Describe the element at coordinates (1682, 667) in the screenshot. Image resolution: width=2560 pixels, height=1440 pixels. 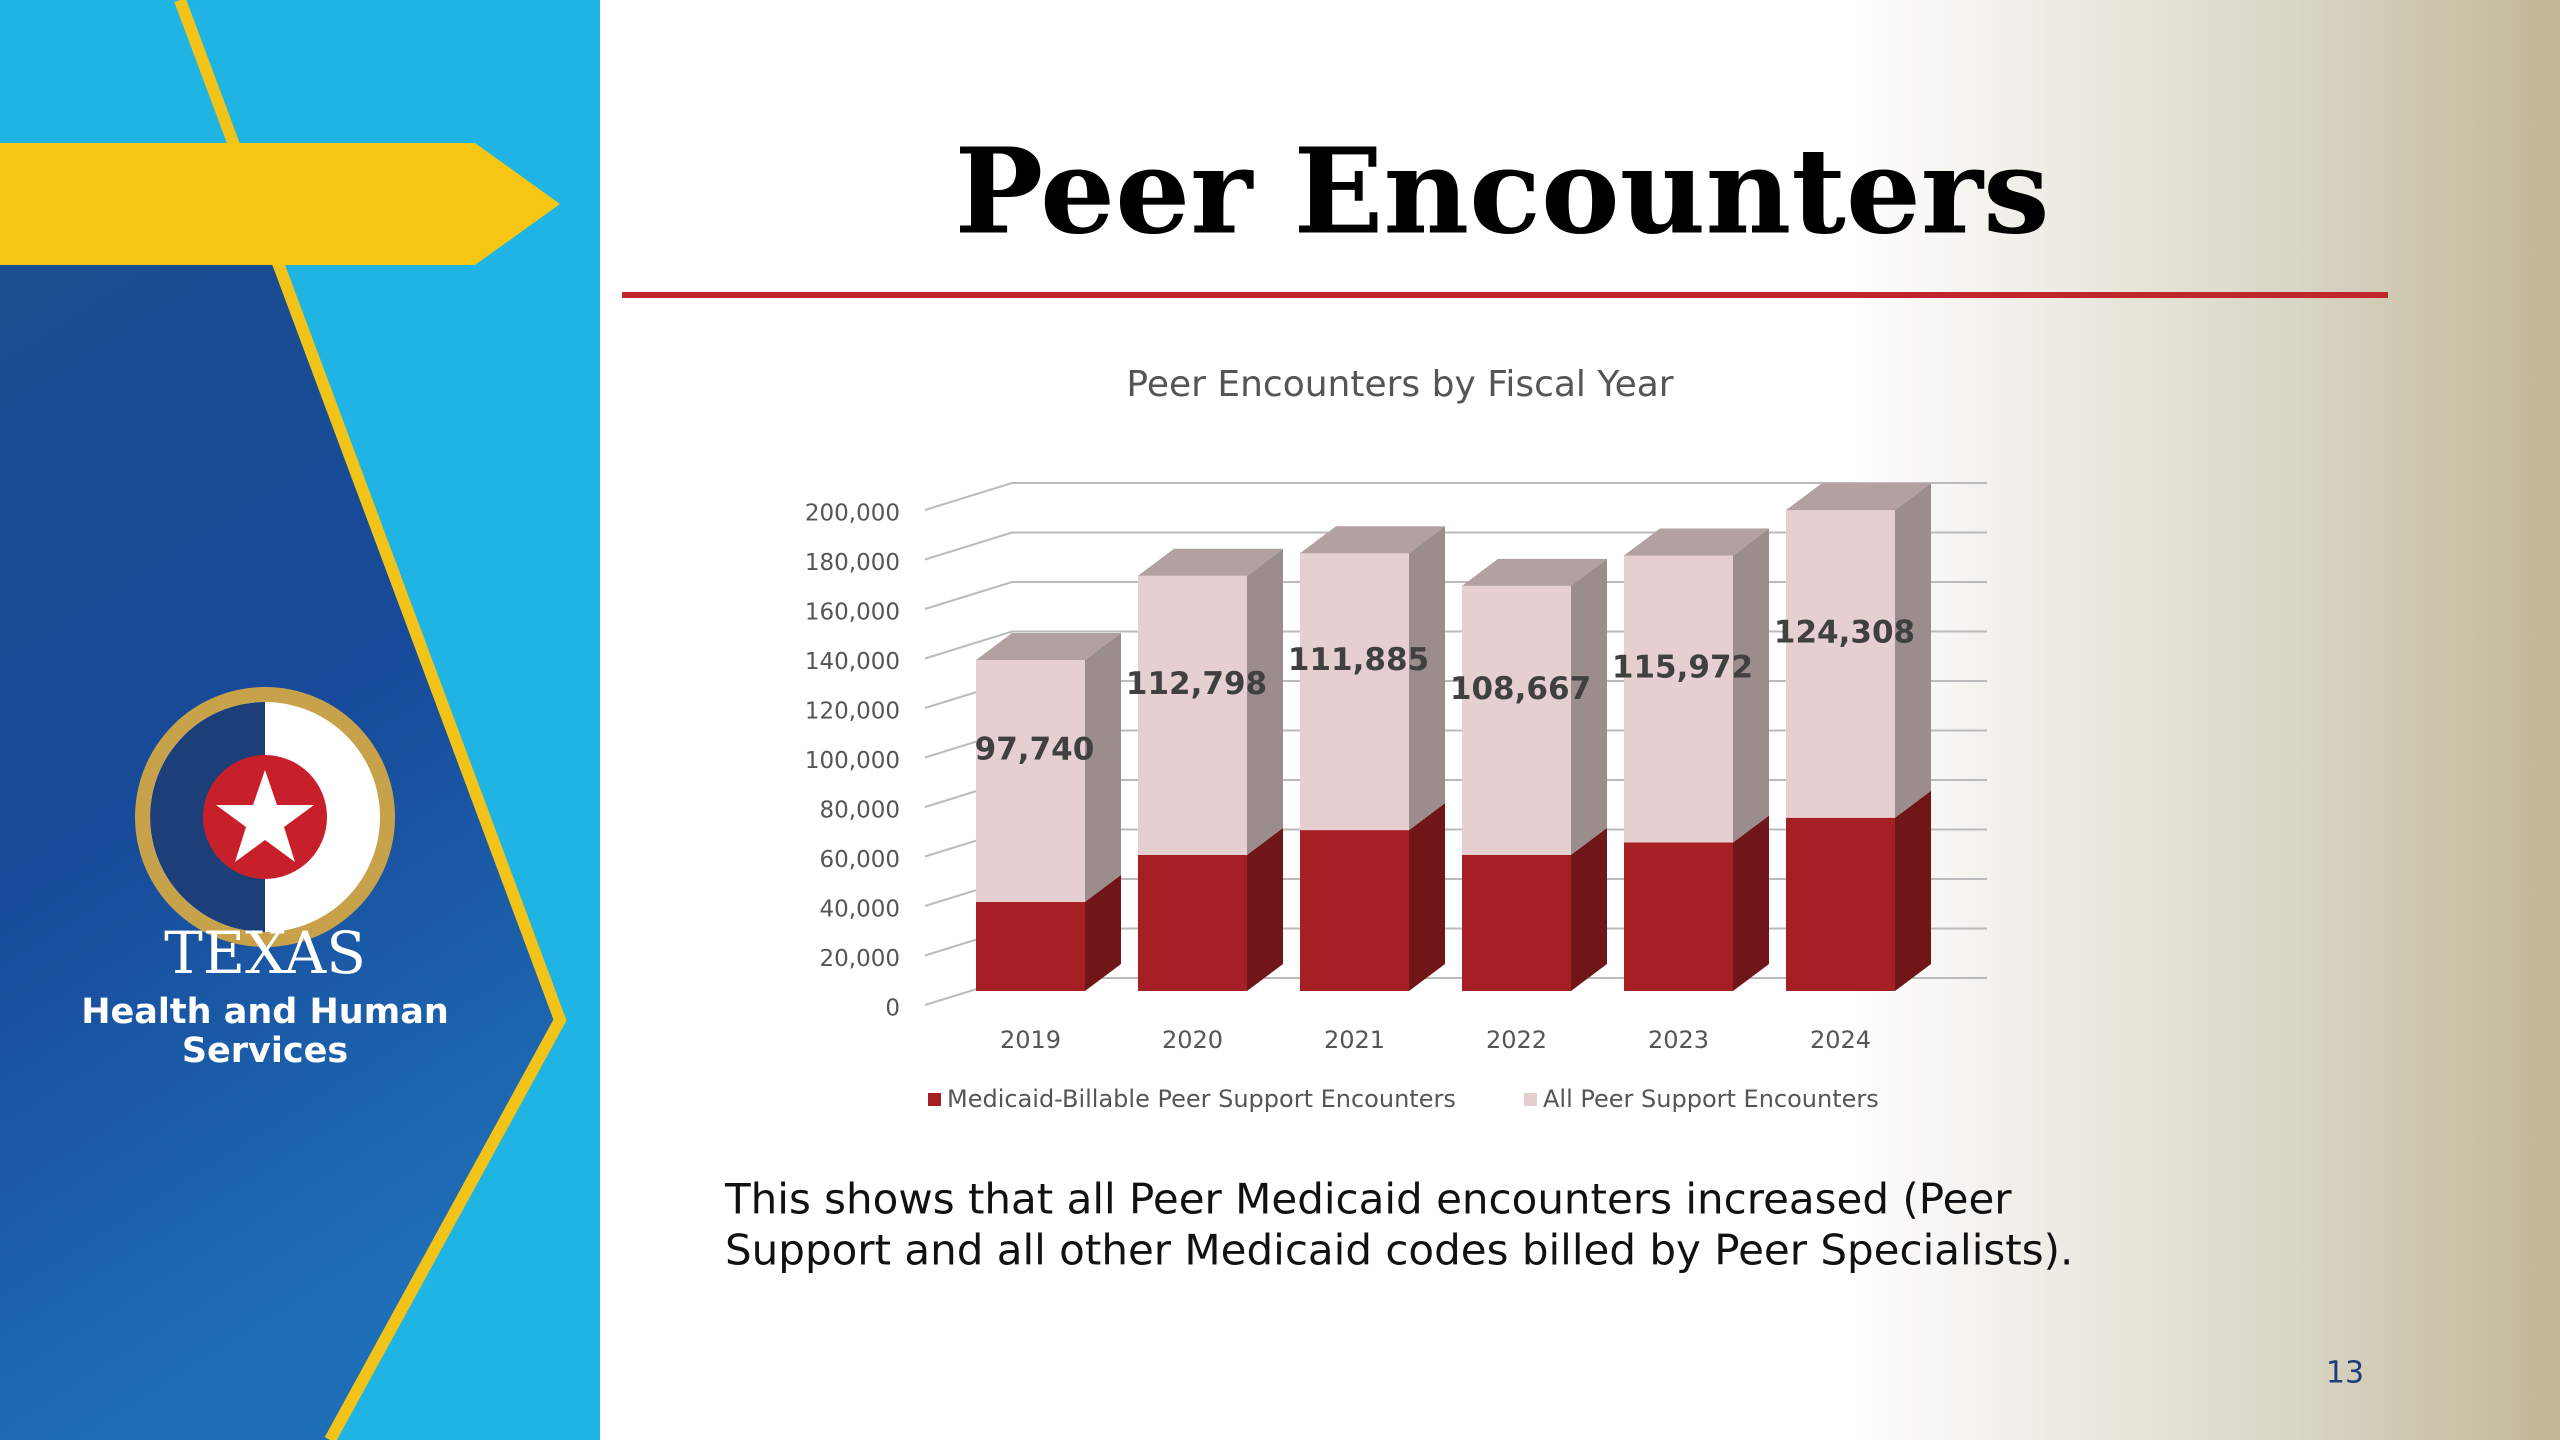
I see `data-label: 115,972` at that location.